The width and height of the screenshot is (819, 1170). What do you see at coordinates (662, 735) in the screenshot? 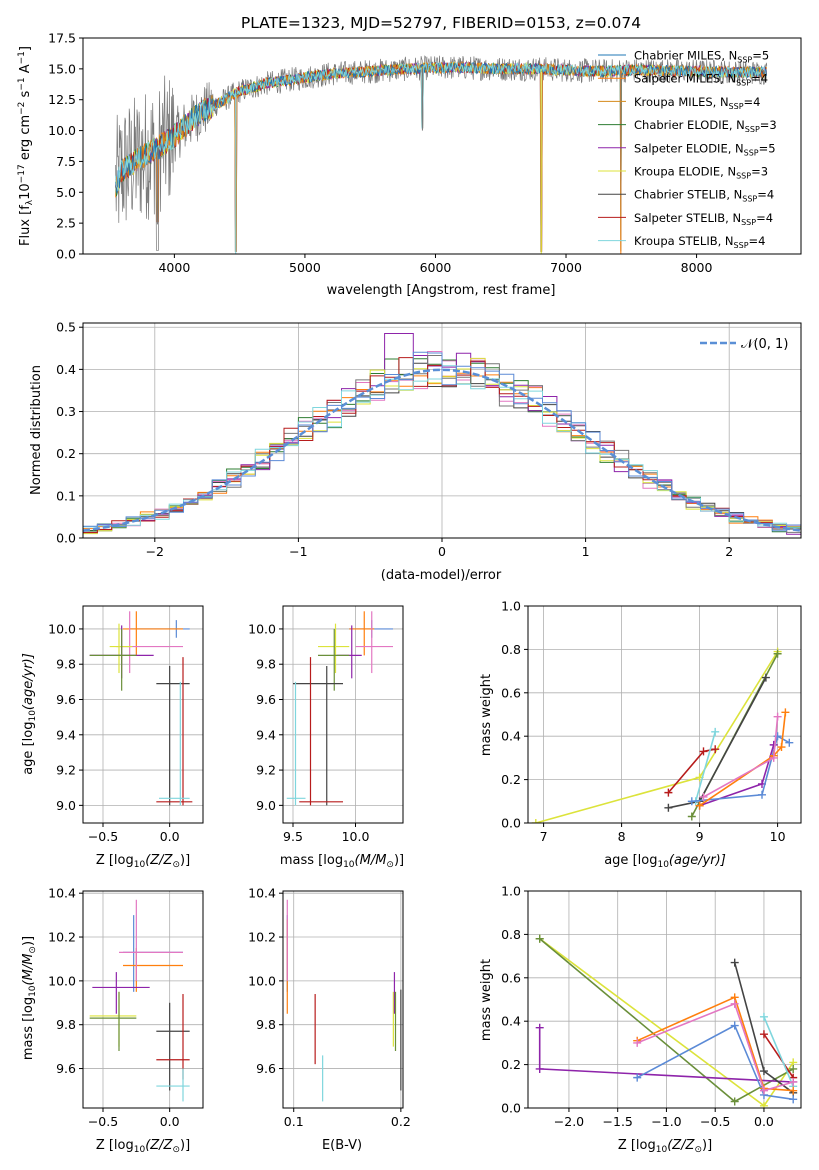
I see `weight-vs-age-series` at bounding box center [662, 735].